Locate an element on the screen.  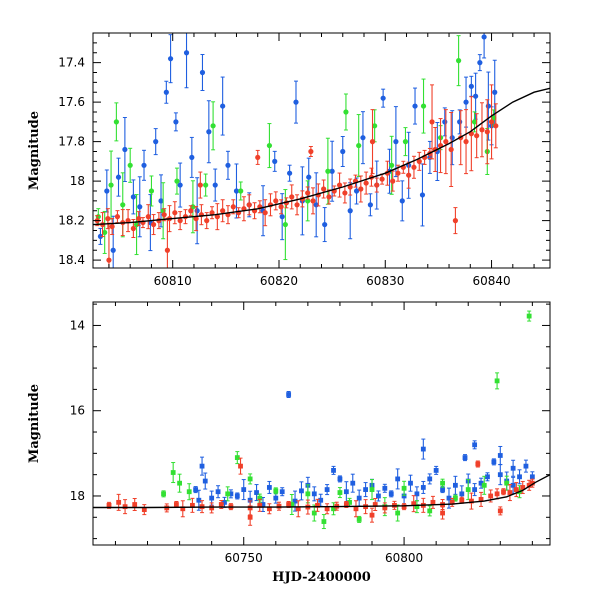
y-tick-label: 16 is located at coordinates (77, 411).